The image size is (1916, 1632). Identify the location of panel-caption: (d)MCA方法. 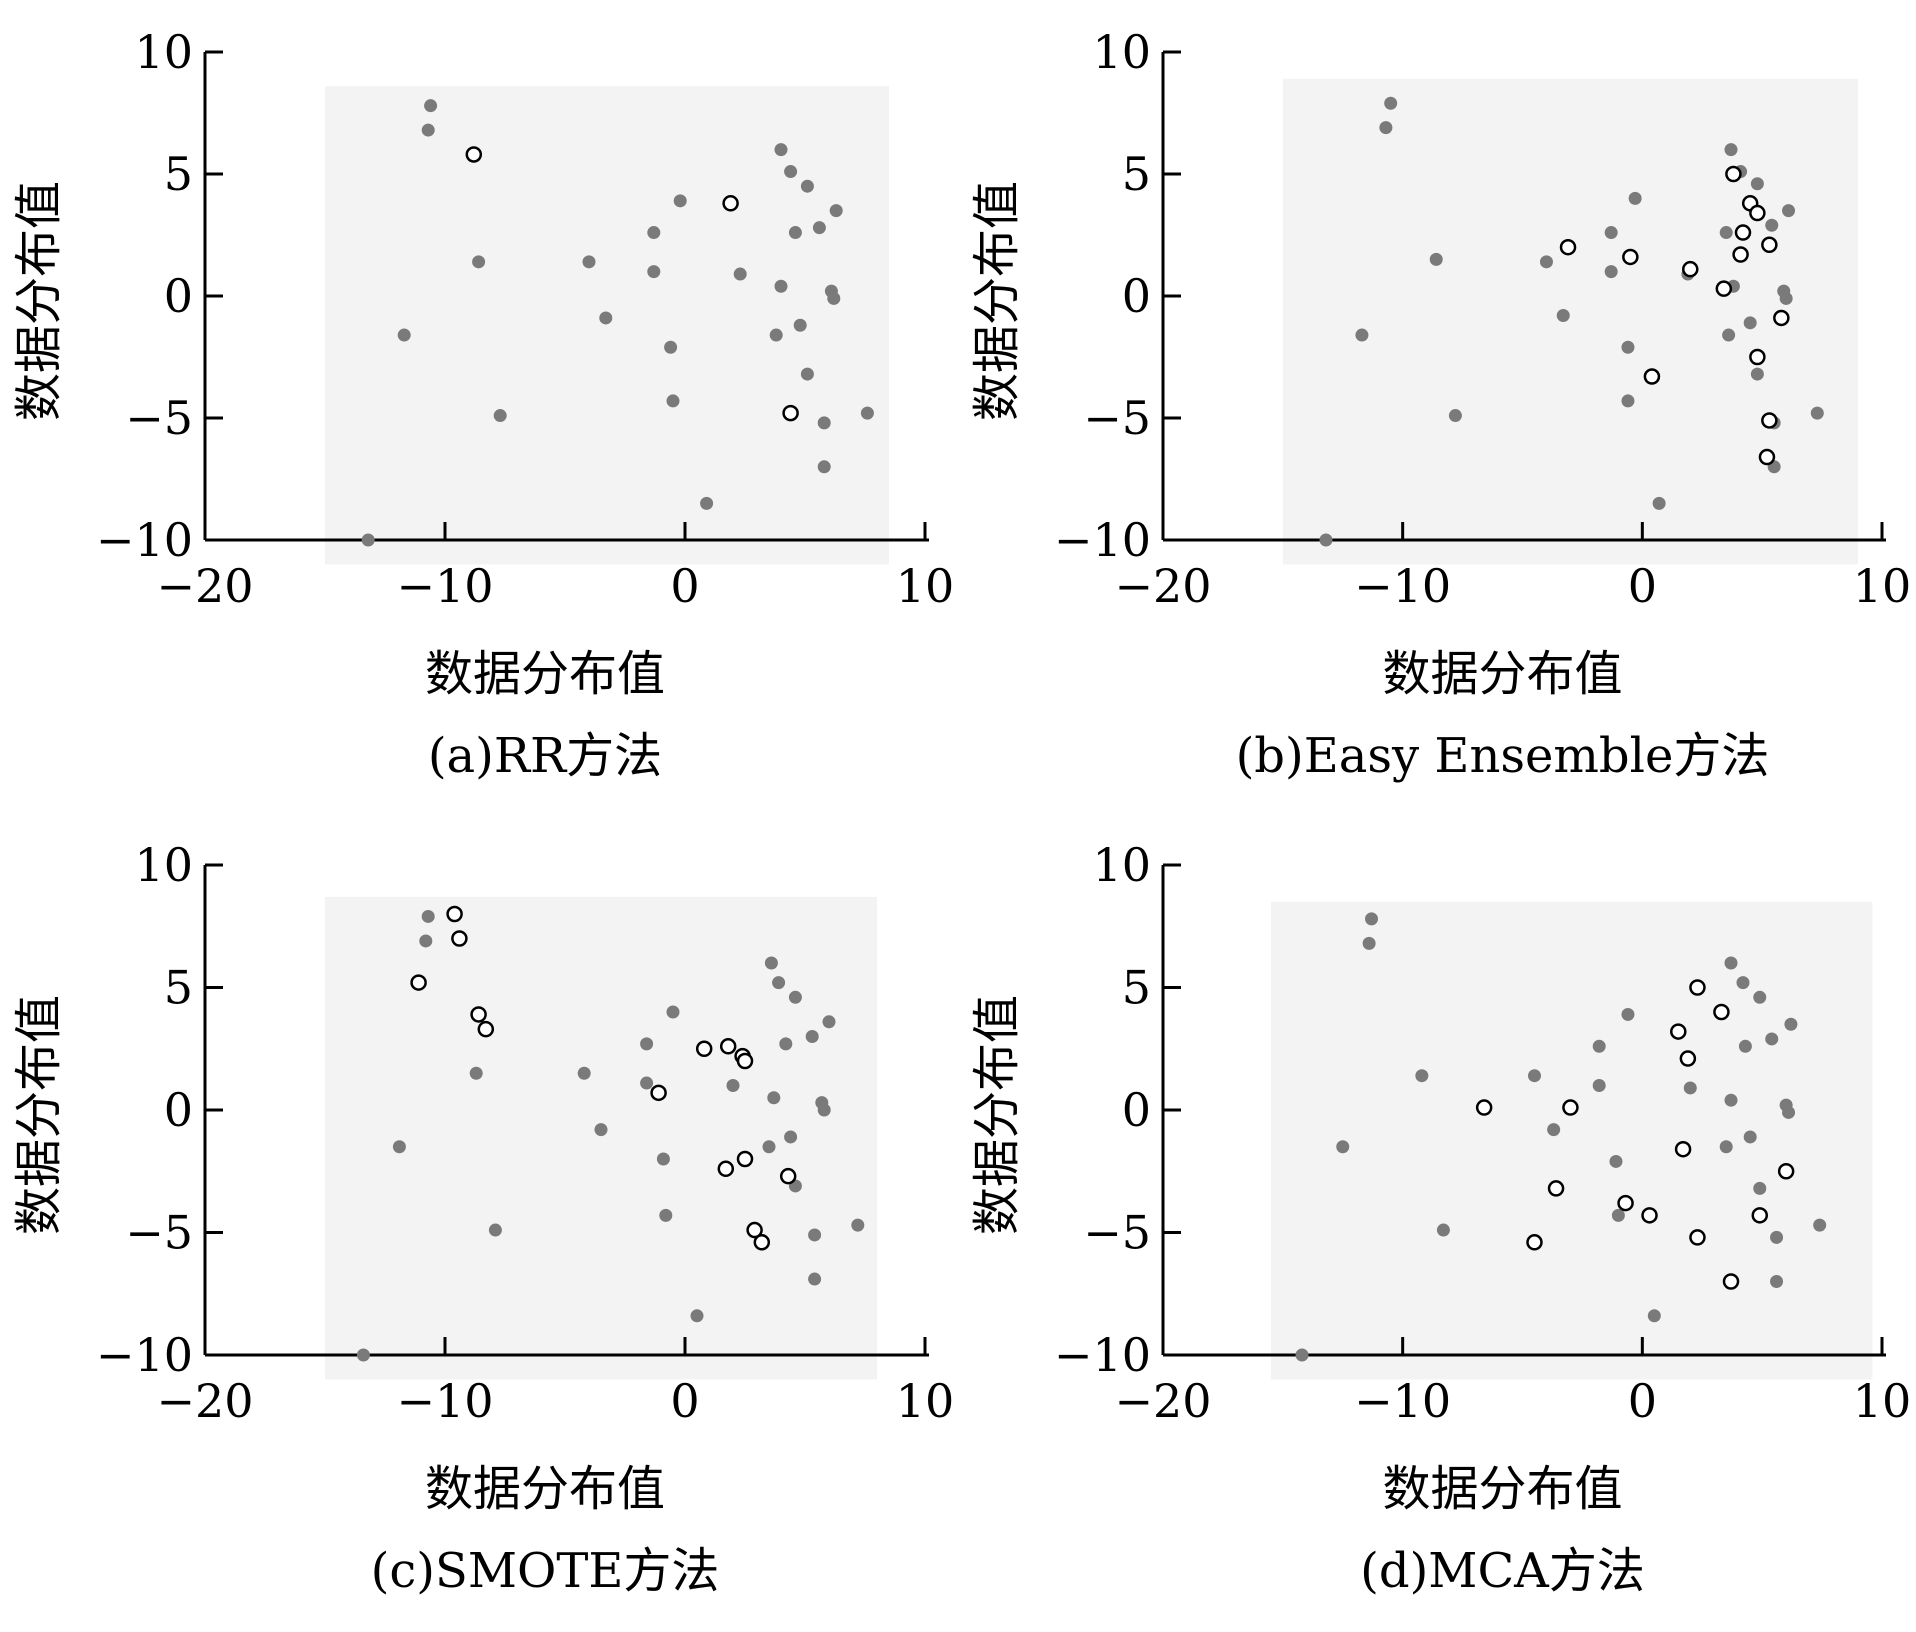
(1502, 1571).